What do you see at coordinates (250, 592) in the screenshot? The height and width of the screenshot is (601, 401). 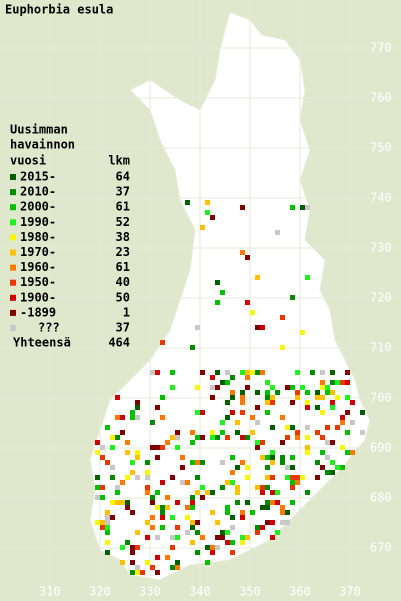 I see `east-label: 350` at bounding box center [250, 592].